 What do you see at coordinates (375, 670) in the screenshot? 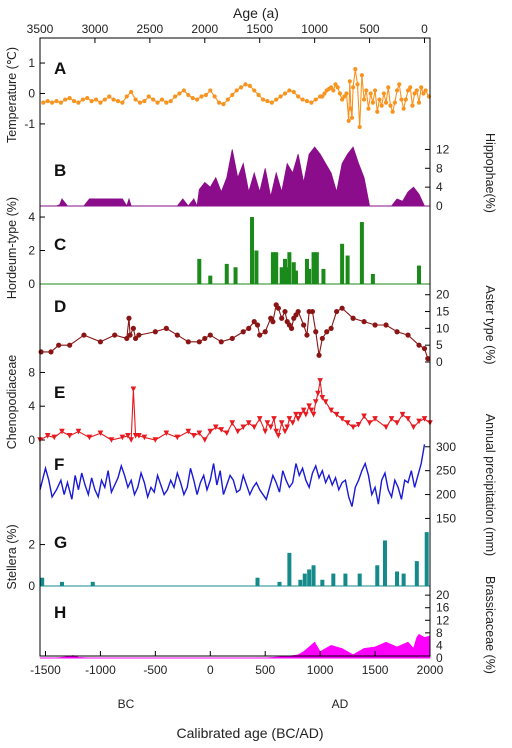
I see `bottom-tick-label: 1500` at bounding box center [375, 670].